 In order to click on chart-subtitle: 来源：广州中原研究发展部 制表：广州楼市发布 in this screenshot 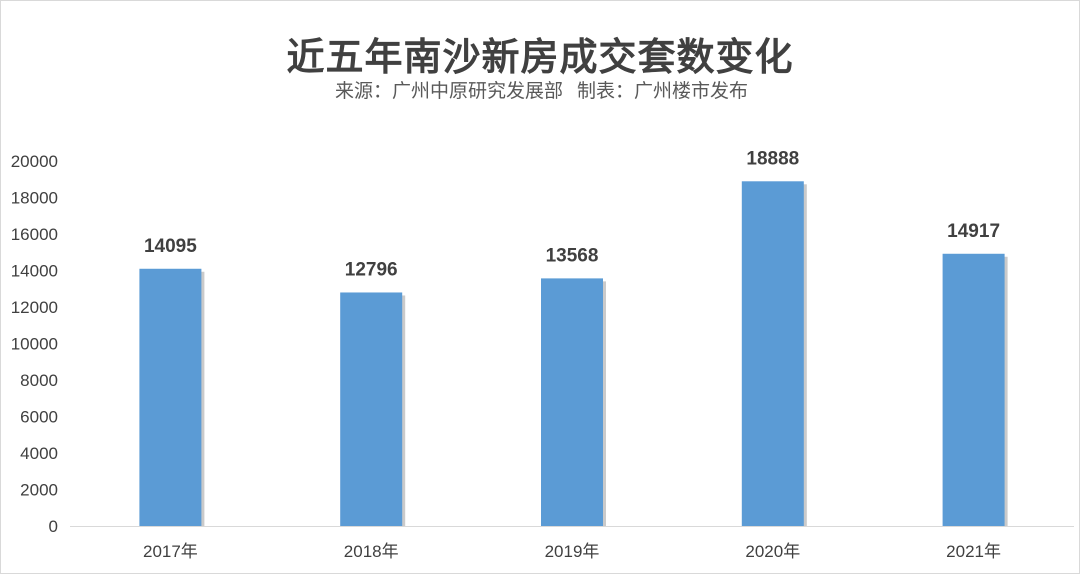, I will do `click(548, 89)`.